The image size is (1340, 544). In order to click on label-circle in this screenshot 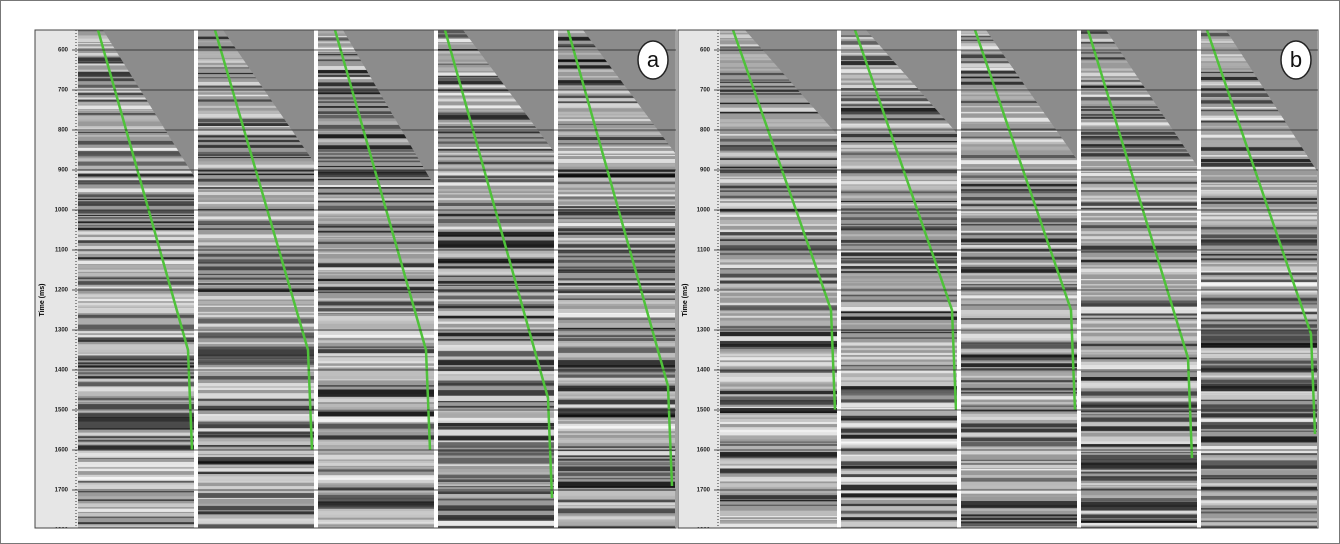, I will do `click(653, 60)`.